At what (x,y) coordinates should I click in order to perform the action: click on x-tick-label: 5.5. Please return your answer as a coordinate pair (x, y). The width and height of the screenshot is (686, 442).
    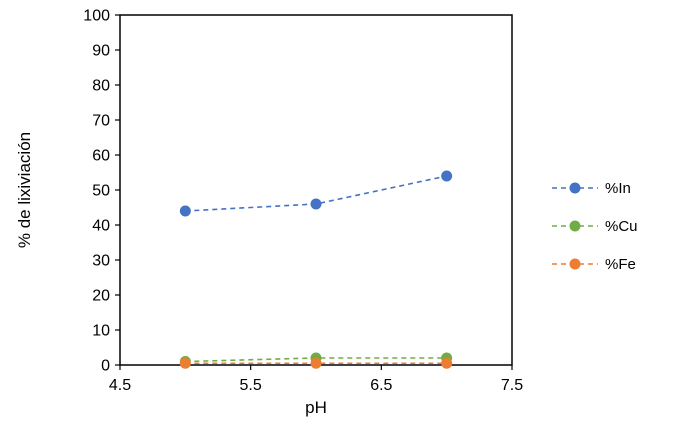
    Looking at the image, I should click on (251, 385).